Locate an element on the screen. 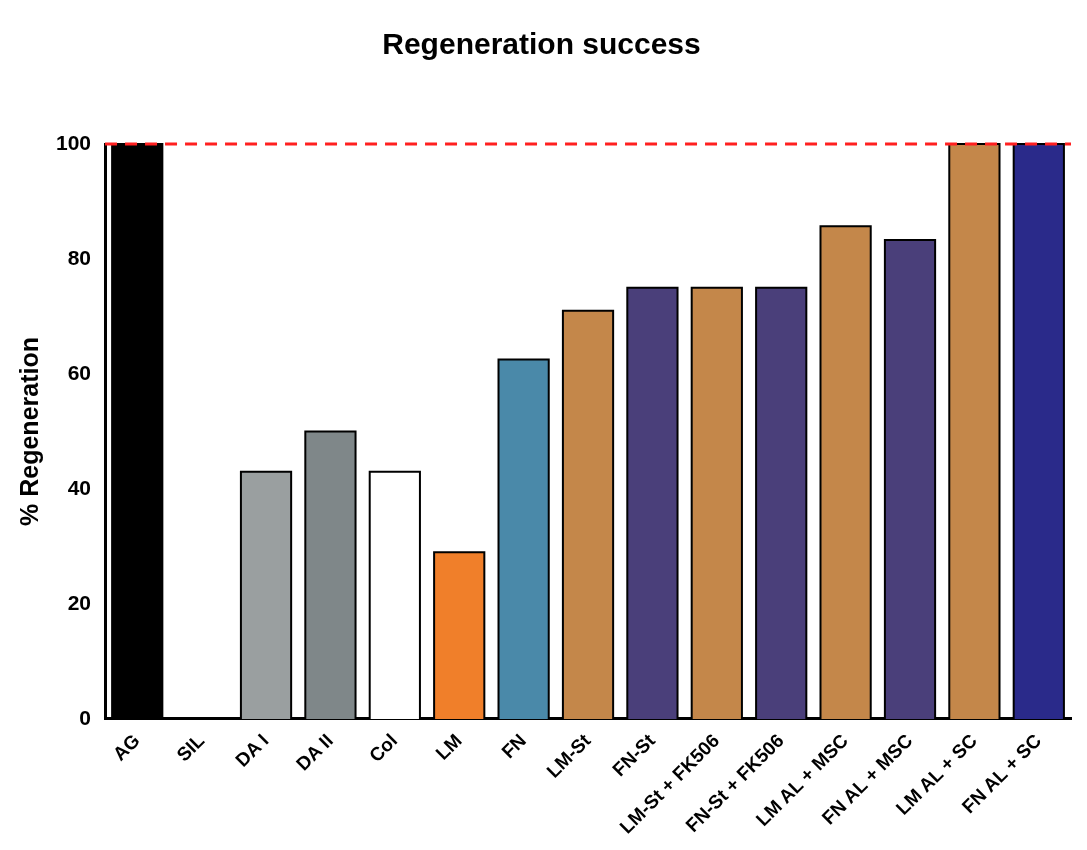  x-tick-label: DA II is located at coordinates (314, 752).